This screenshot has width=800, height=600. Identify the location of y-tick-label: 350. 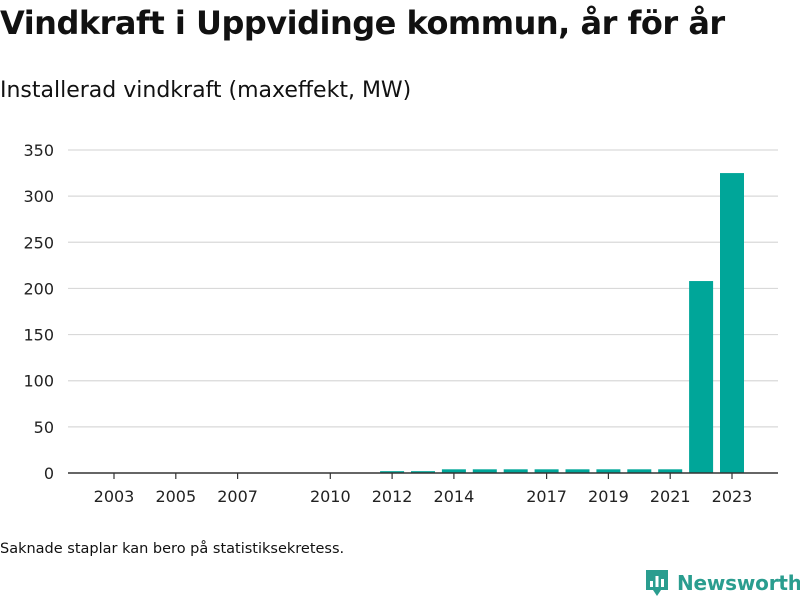
(38, 150).